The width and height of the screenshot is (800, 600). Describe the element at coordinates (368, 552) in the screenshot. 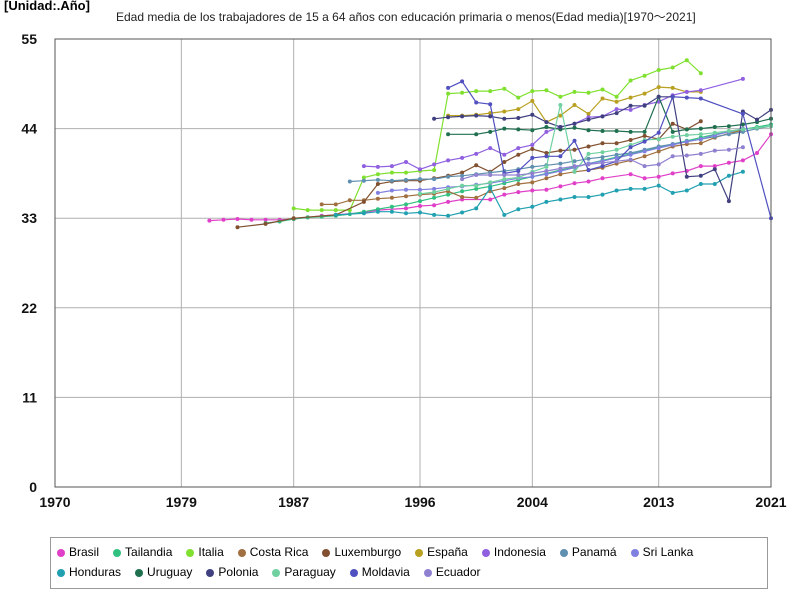

I see `legend-label: Luxemburgo` at that location.